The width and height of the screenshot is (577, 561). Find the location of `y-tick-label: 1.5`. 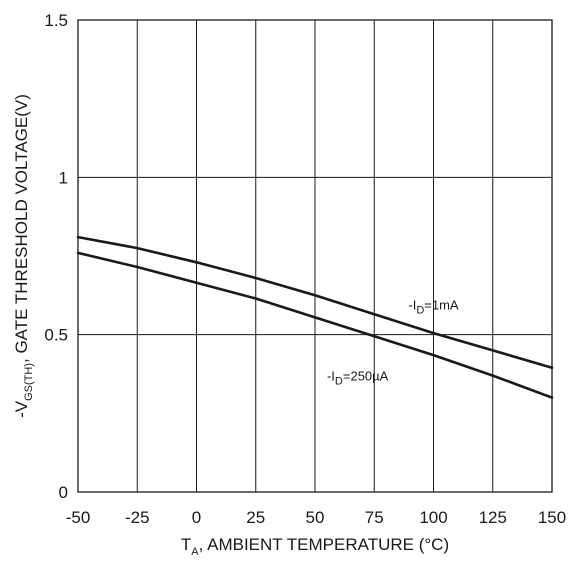

y-tick-label: 1.5 is located at coordinates (56, 20).